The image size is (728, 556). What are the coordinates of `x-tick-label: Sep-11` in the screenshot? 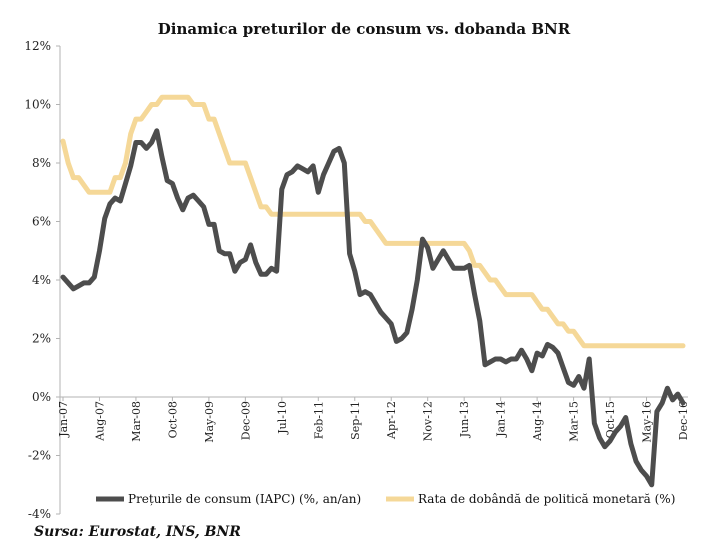 It's located at (355, 420).